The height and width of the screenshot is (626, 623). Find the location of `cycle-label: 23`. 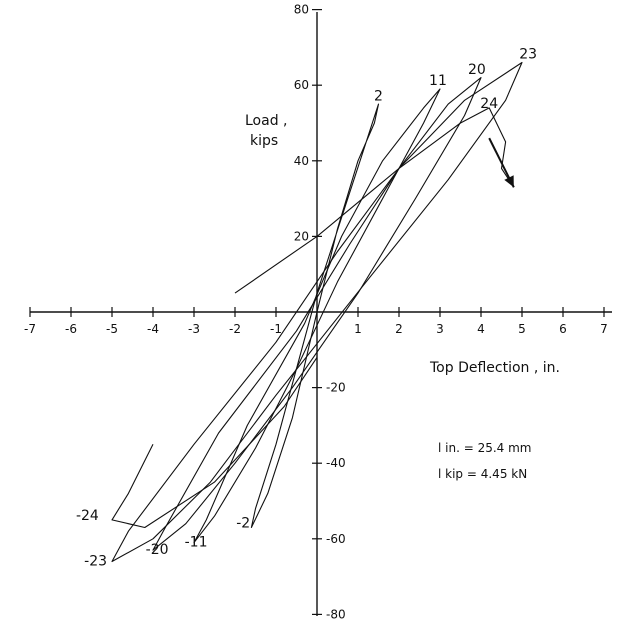

cycle-label: 23 is located at coordinates (528, 55).